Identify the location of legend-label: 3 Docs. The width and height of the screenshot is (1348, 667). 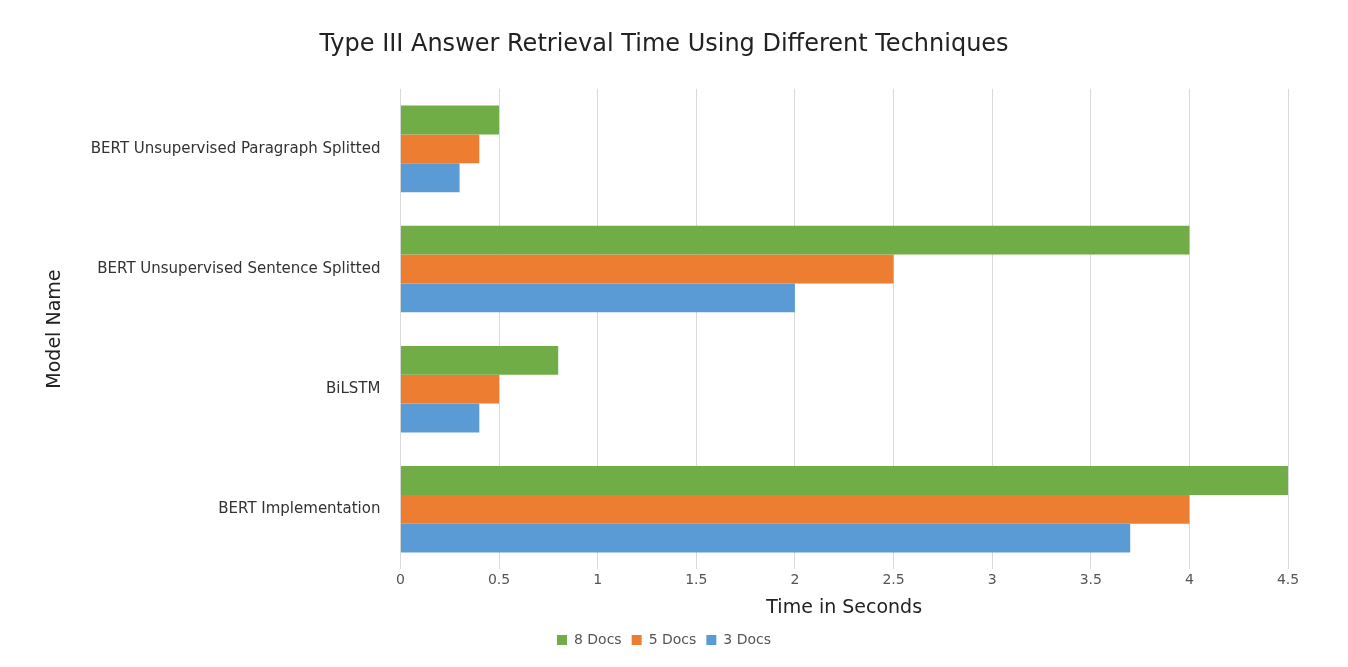
(747, 638).